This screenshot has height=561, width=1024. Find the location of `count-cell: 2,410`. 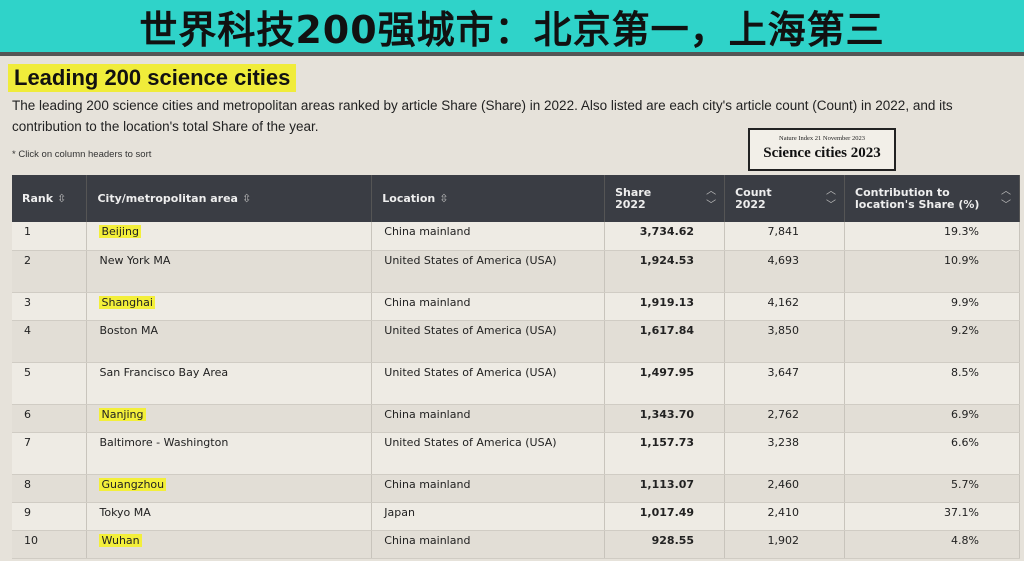

count-cell: 2,410 is located at coordinates (785, 516).